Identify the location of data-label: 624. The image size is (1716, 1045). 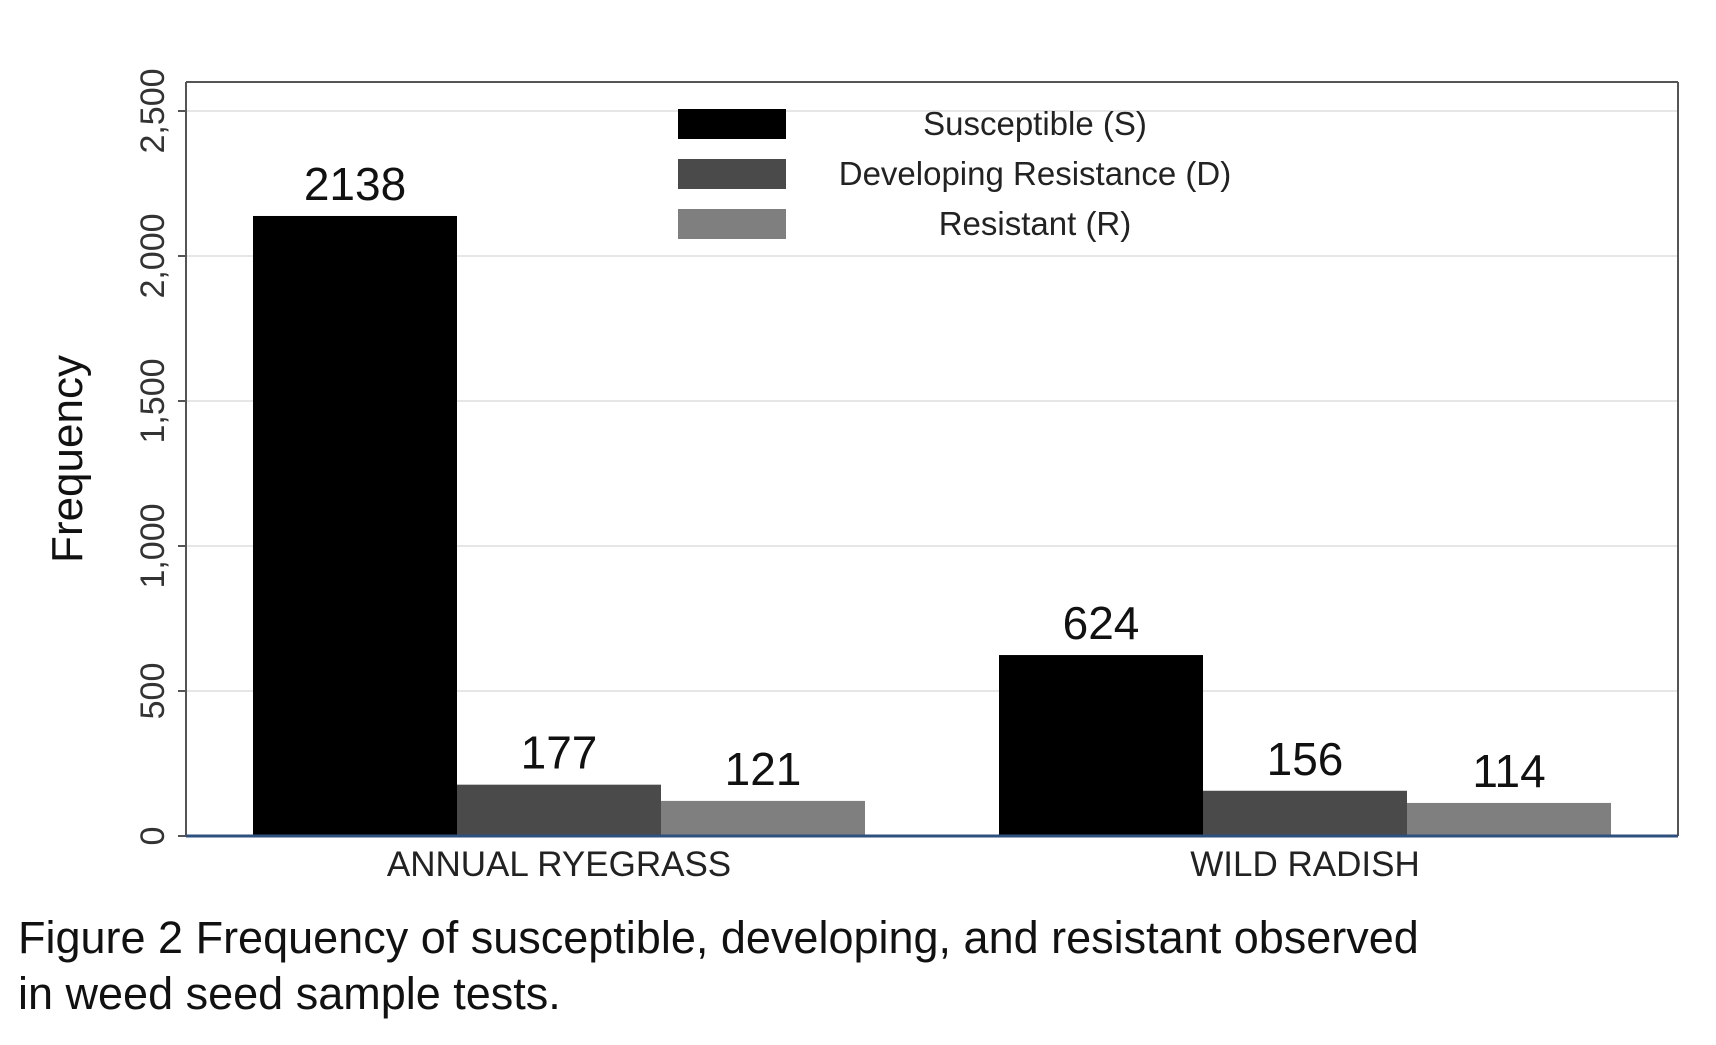
(1101, 623).